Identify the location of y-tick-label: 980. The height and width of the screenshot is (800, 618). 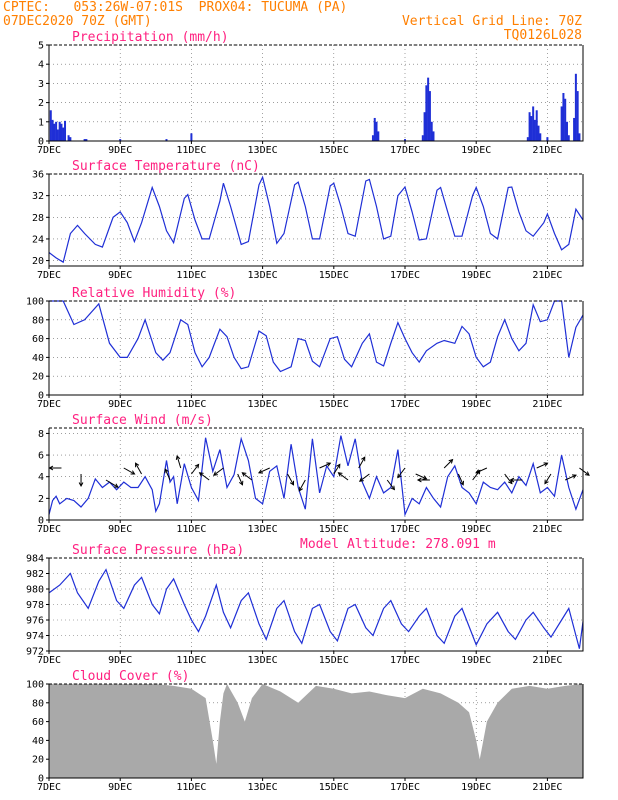
(35, 590).